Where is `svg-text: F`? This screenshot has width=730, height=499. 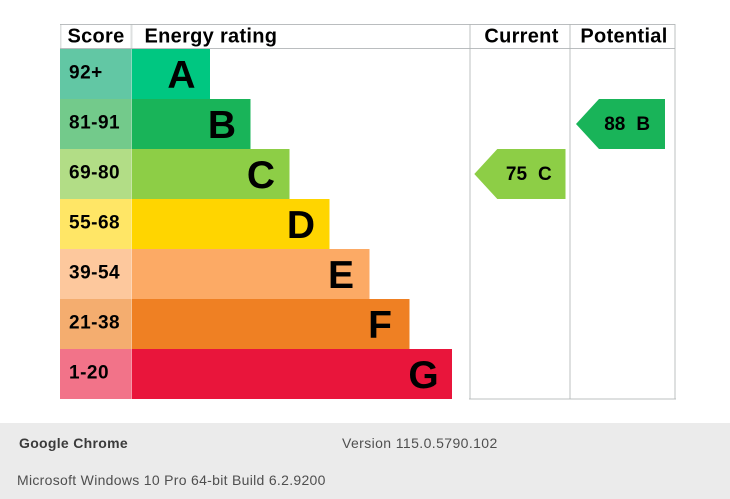
svg-text: F is located at coordinates (380, 325).